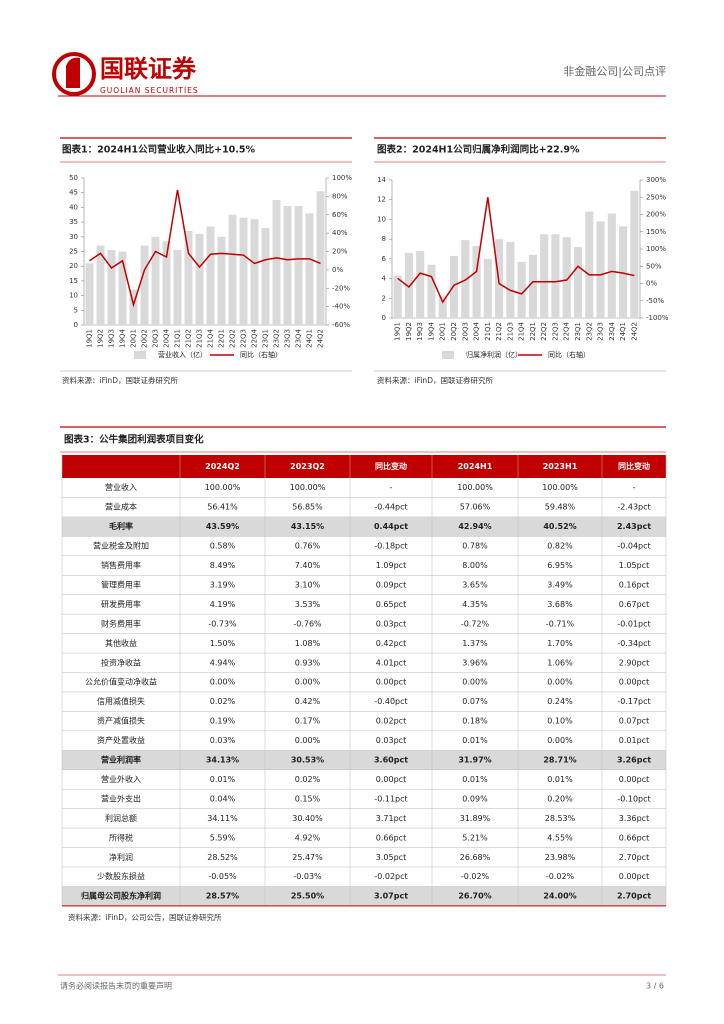  I want to click on table-cell: 34.13%, so click(222, 760).